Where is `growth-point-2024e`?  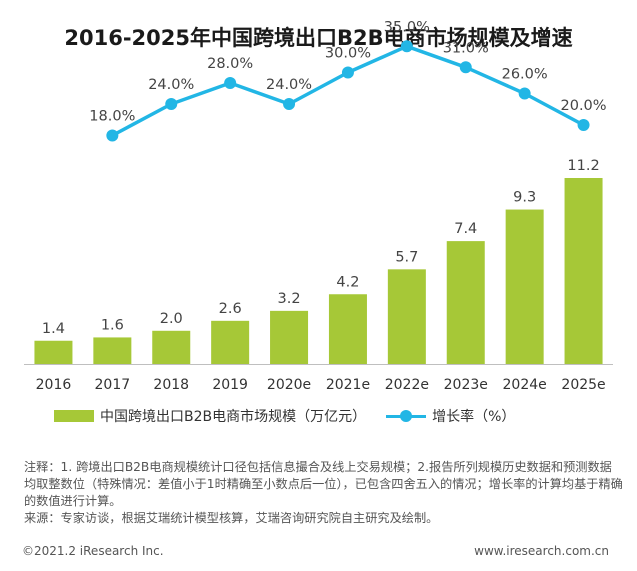 growth-point-2024e is located at coordinates (524, 93).